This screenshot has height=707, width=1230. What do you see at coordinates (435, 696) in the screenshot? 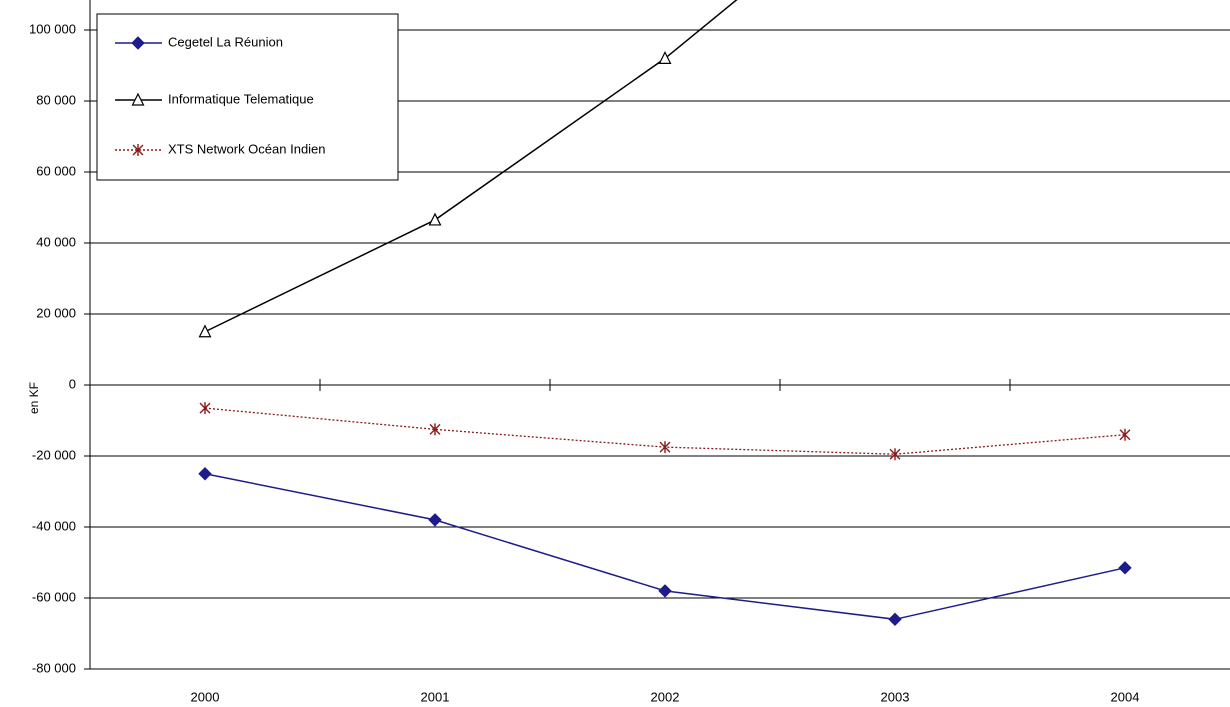
I see `x-tick-label: 2001` at bounding box center [435, 696].